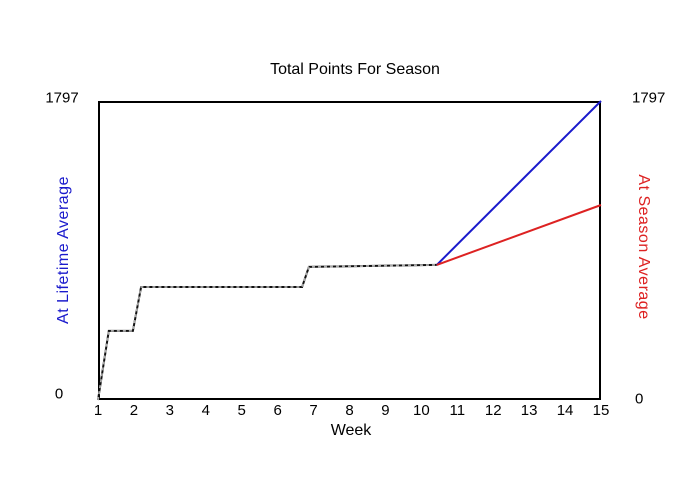  Describe the element at coordinates (355, 69) in the screenshot. I see `chart-title: Total Points For Season` at that location.